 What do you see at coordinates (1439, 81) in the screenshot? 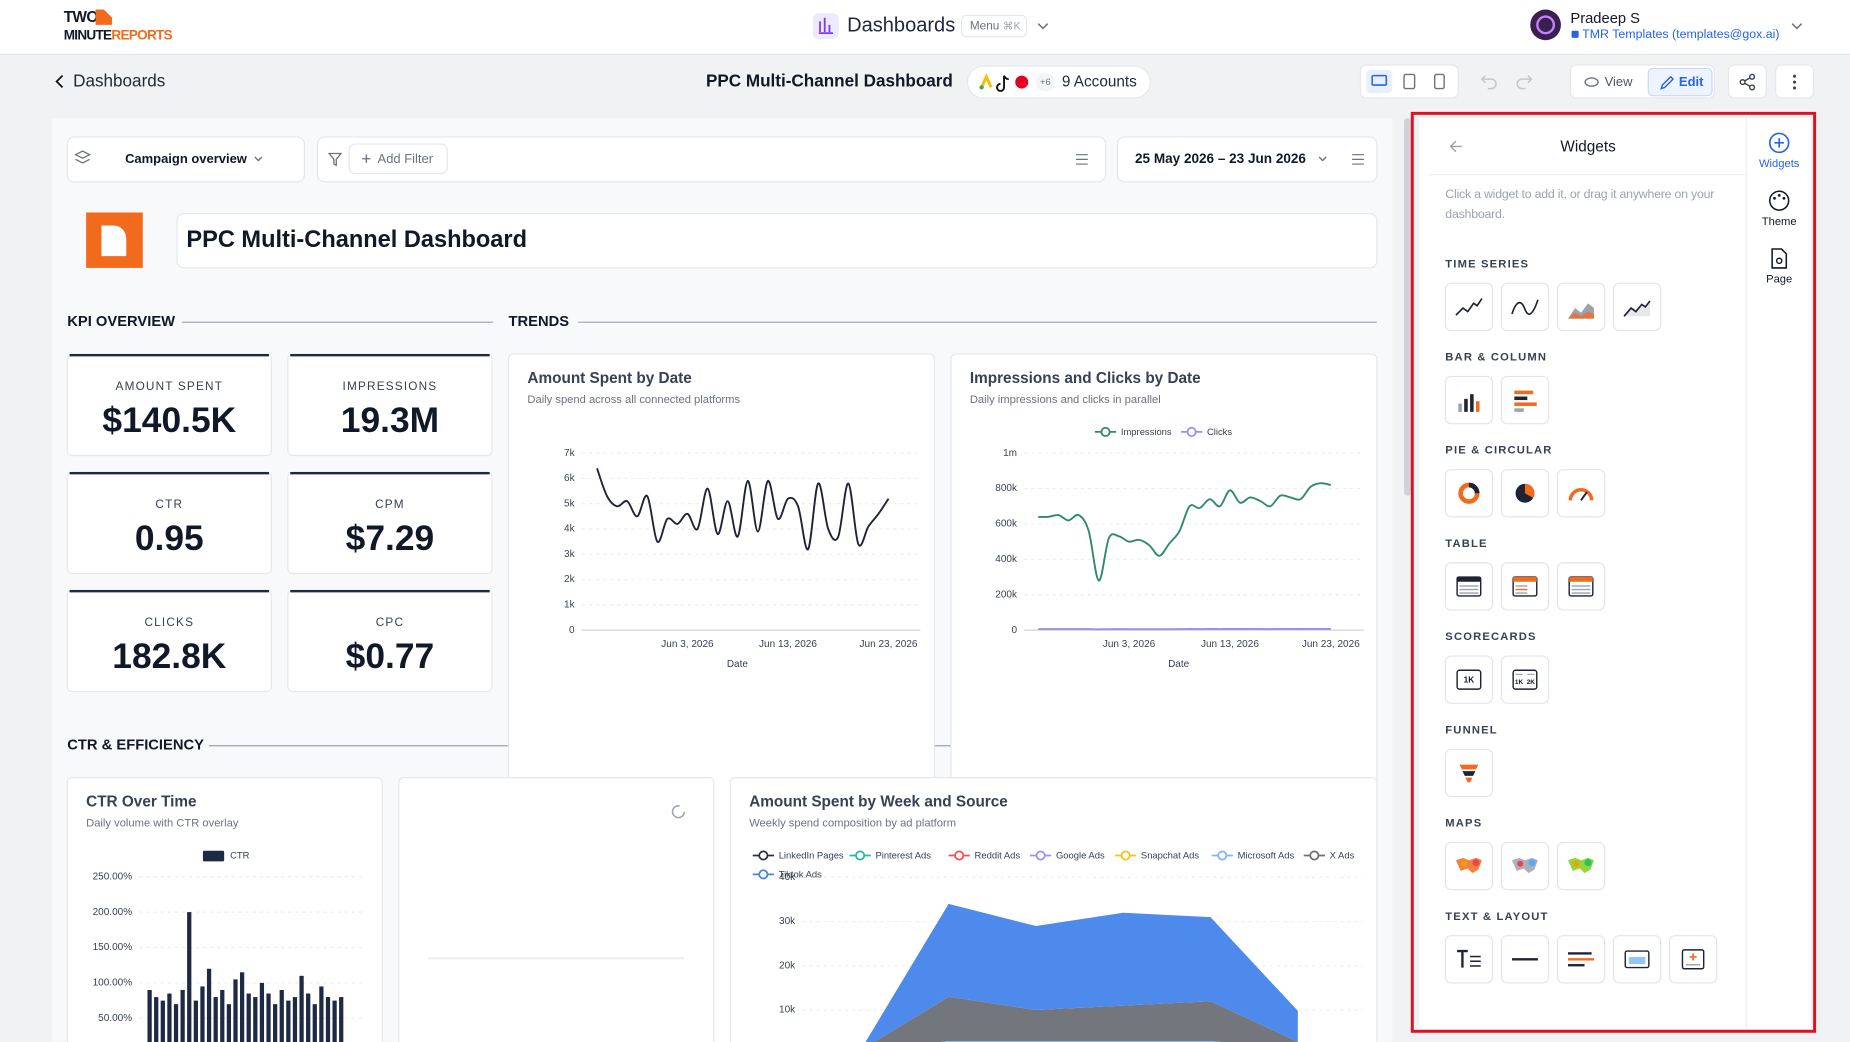
I see `mobile-button` at bounding box center [1439, 81].